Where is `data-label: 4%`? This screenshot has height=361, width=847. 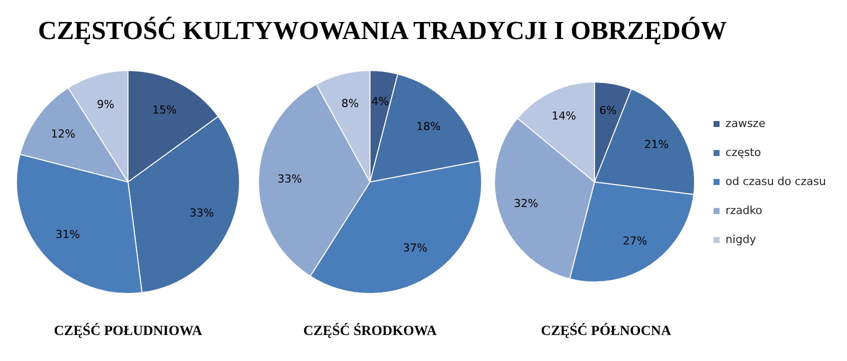
data-label: 4% is located at coordinates (380, 101).